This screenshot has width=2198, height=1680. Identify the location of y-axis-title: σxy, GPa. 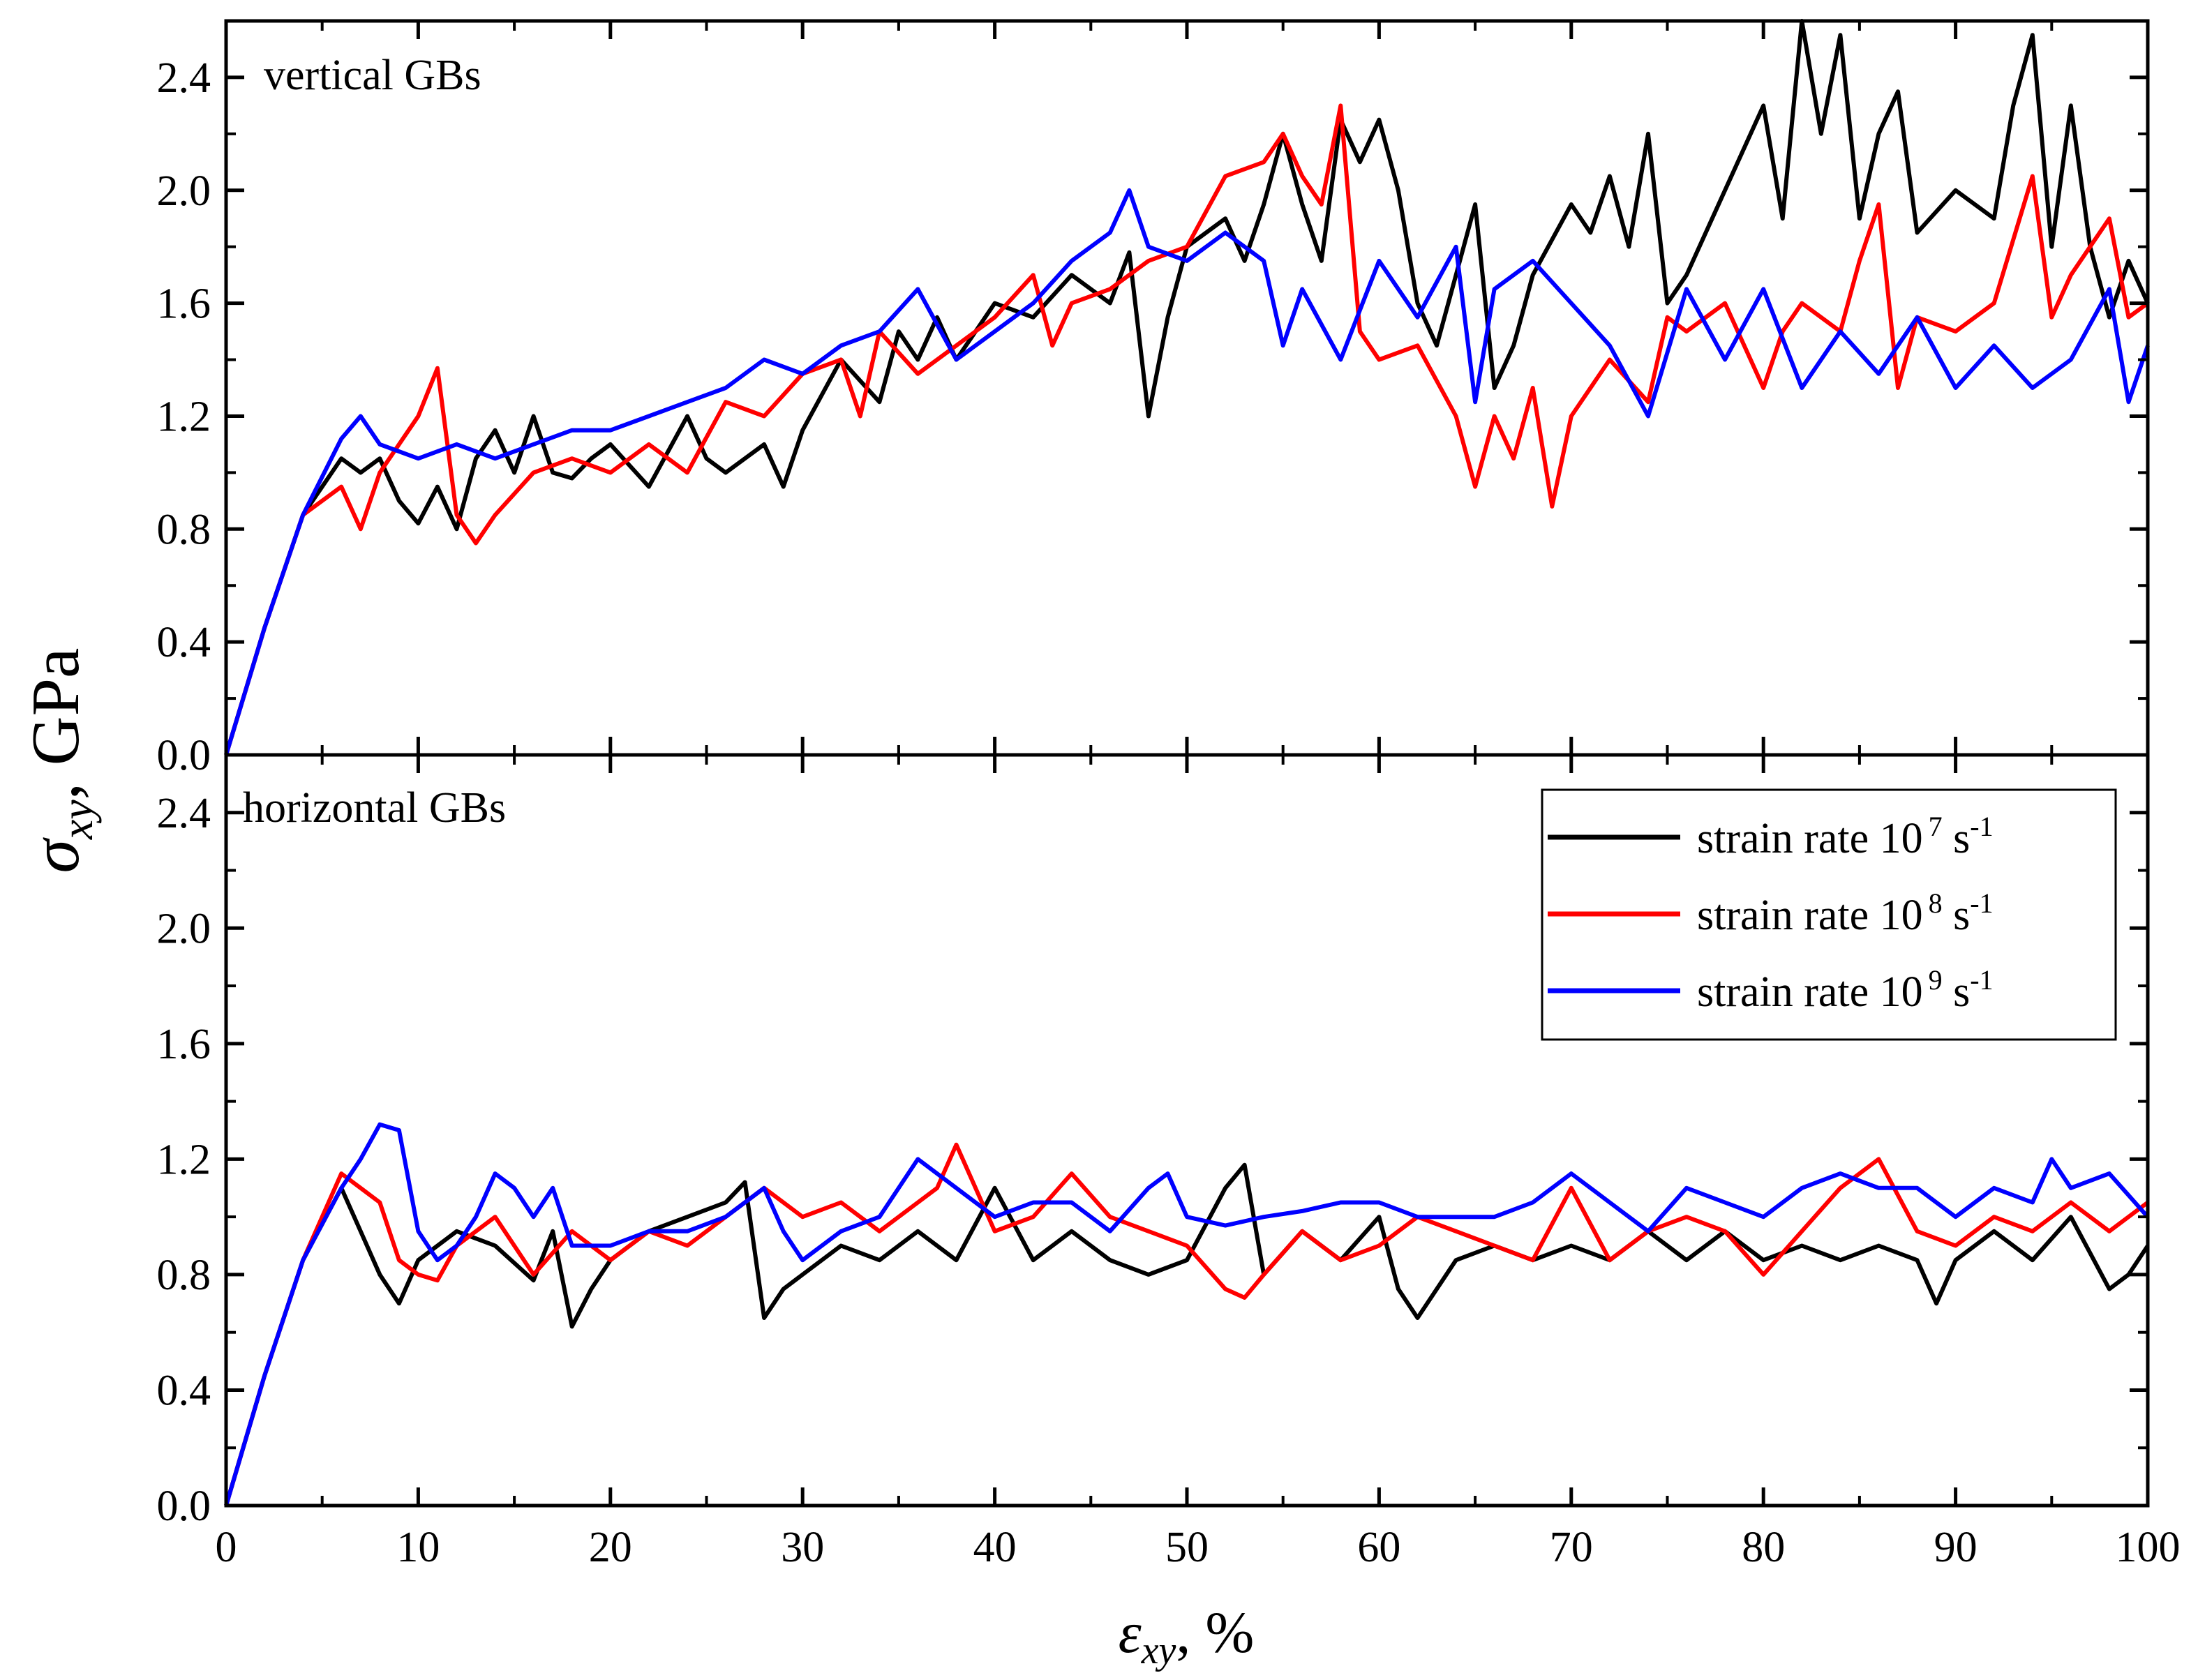
(60, 760).